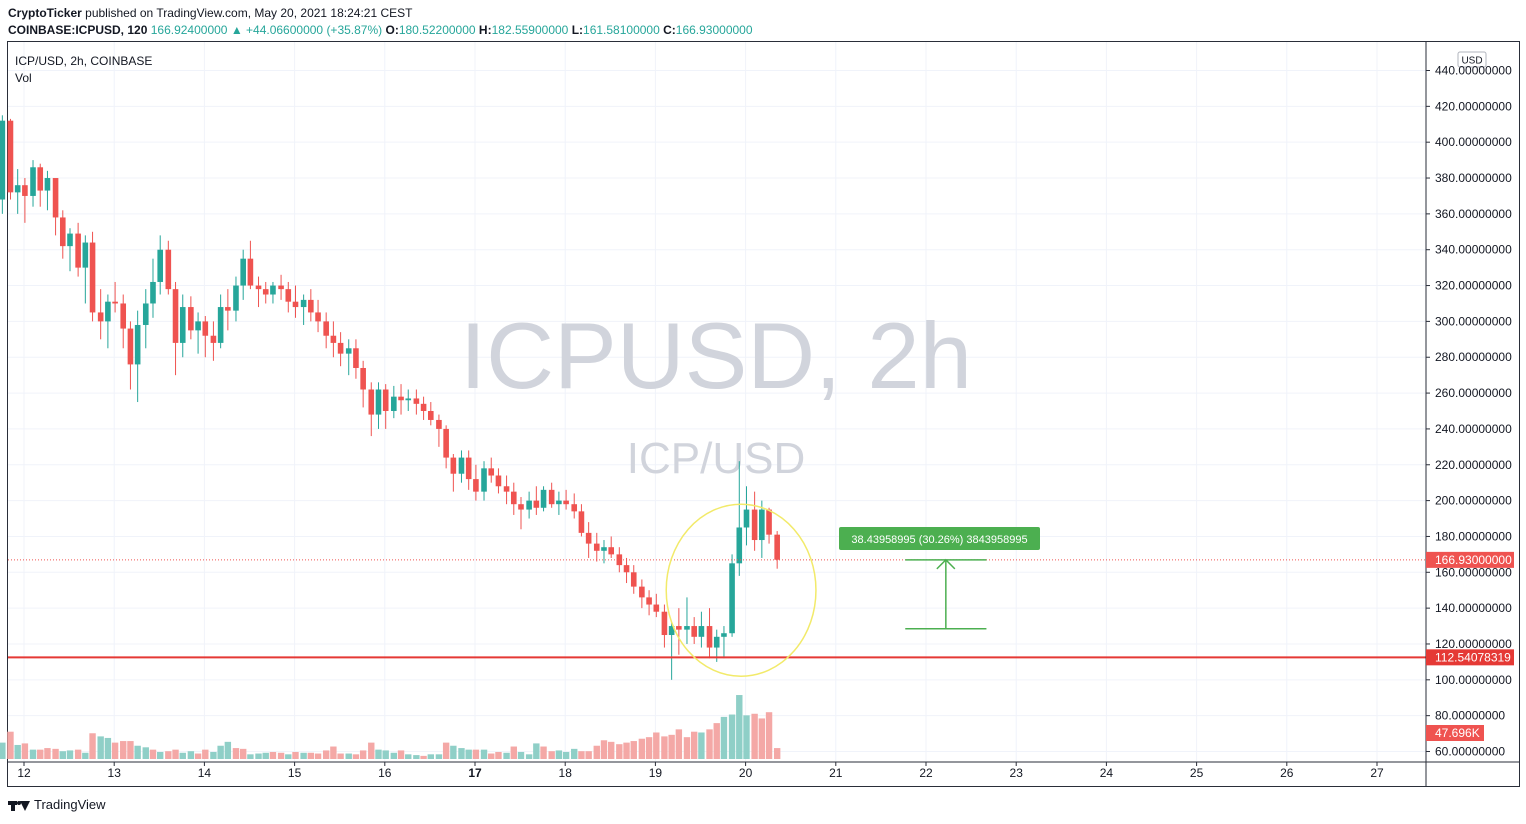 The width and height of the screenshot is (1526, 824). Describe the element at coordinates (1457, 733) in the screenshot. I see `volume-tag-label: 47.696K` at that location.